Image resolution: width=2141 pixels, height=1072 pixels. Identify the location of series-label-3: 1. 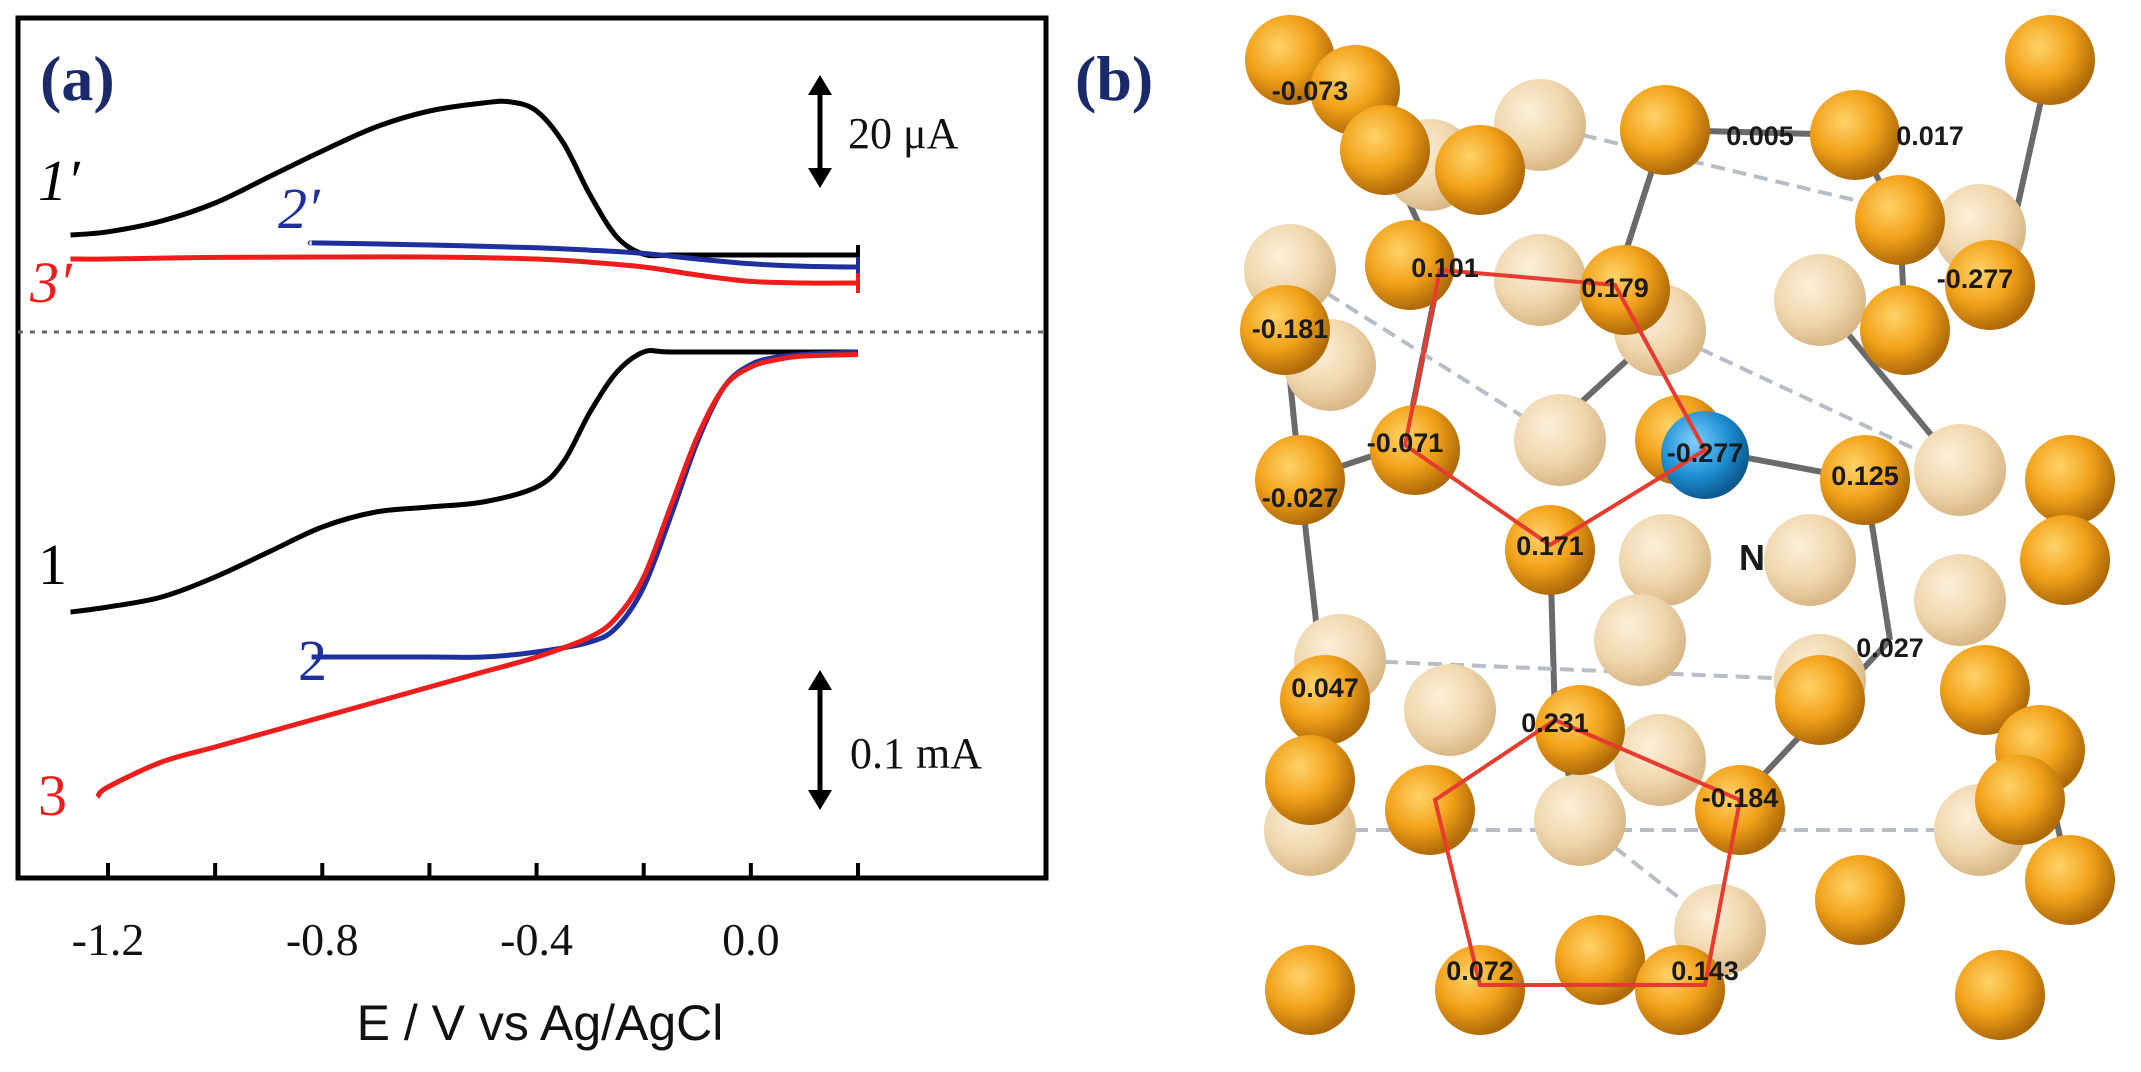
(52, 564).